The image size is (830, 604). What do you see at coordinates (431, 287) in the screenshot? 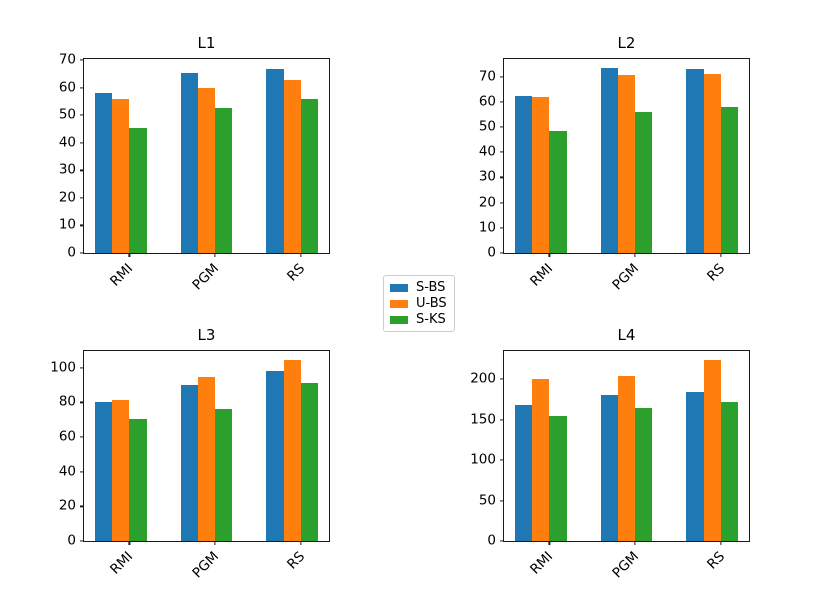
I see `legend-label-s-bs: S-BS` at bounding box center [431, 287].